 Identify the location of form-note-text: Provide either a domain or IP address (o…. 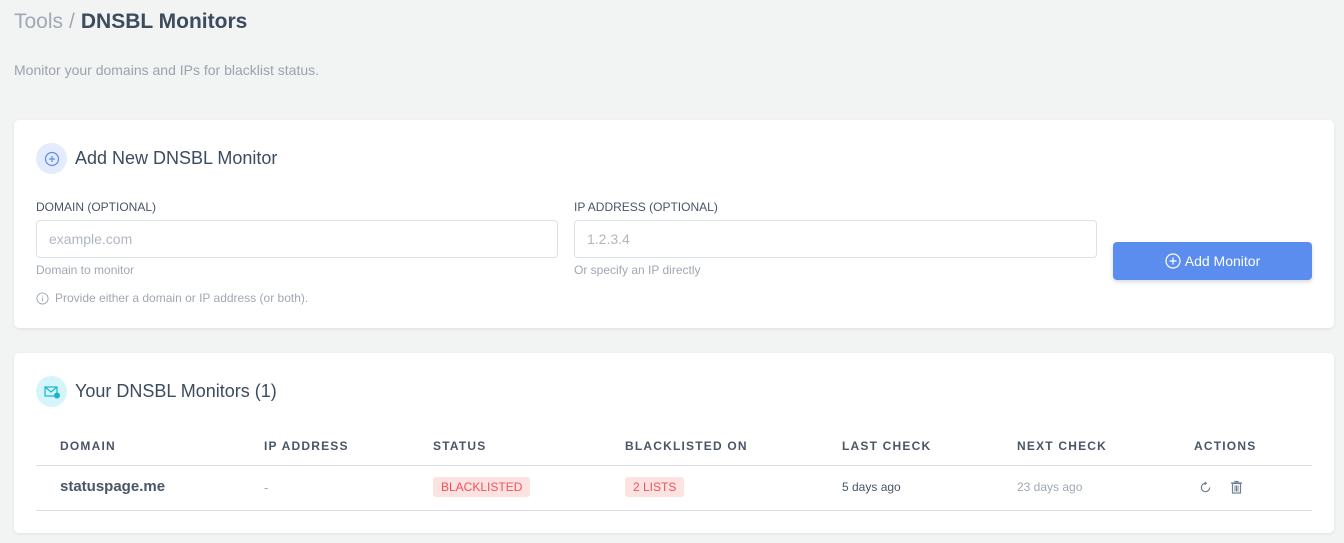
(182, 298).